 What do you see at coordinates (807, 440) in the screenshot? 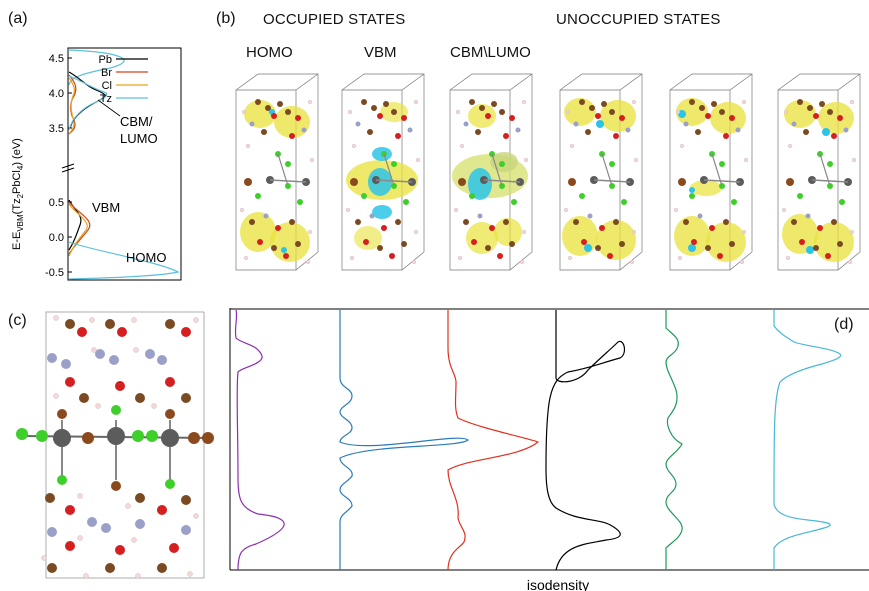
I see `profile-cyan` at bounding box center [807, 440].